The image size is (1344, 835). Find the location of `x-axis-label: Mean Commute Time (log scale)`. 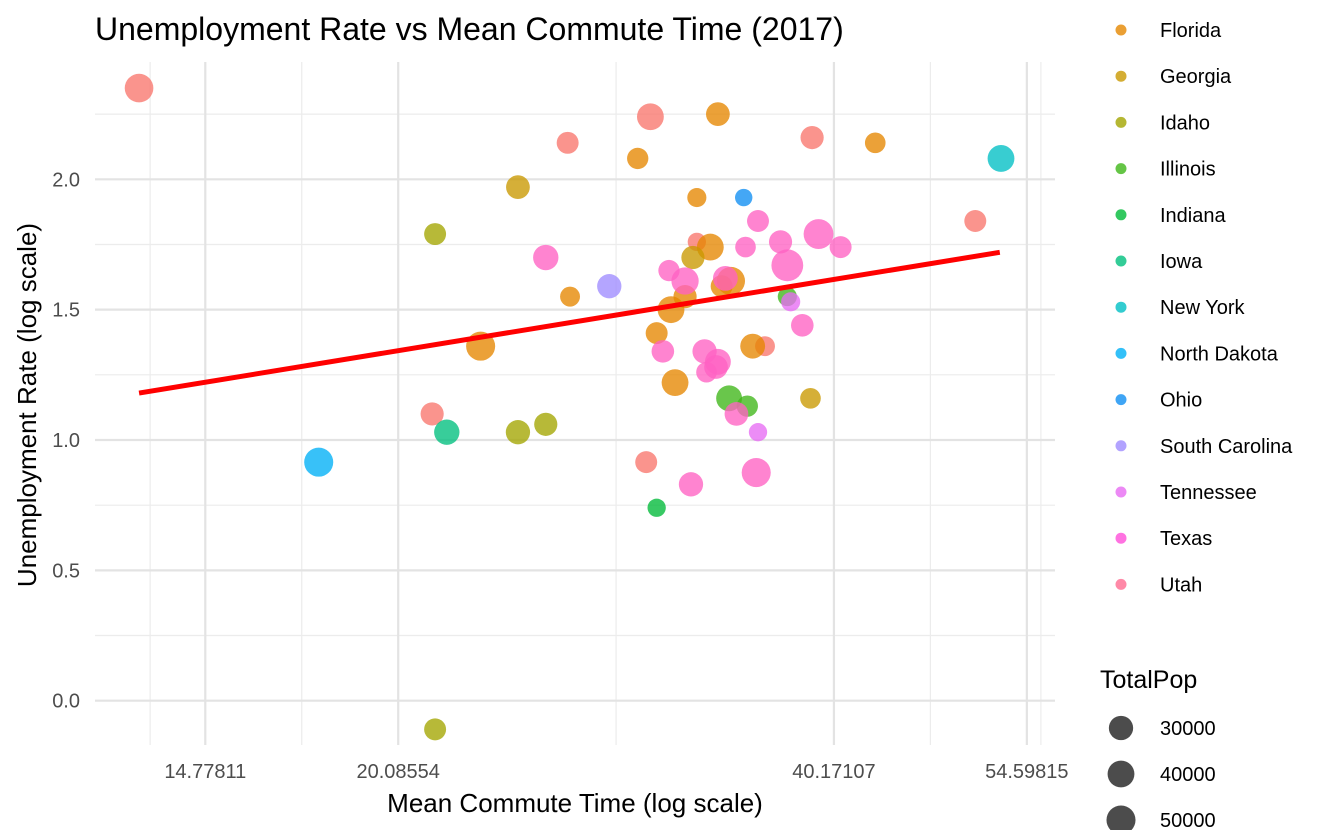

x-axis-label: Mean Commute Time (log scale) is located at coordinates (575, 803).